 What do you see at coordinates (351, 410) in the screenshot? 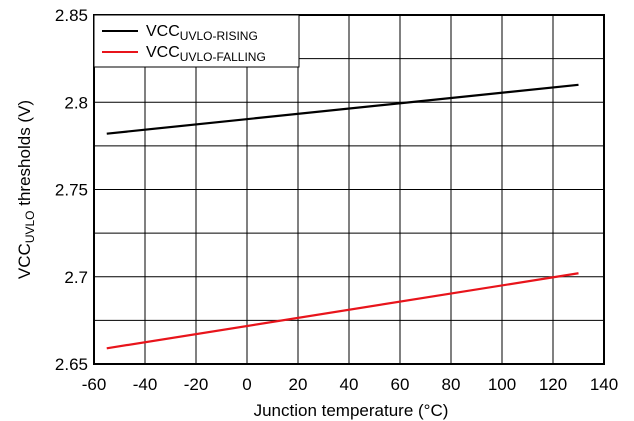
I see `x-axis-title: Junction temperature (°C)` at bounding box center [351, 410].